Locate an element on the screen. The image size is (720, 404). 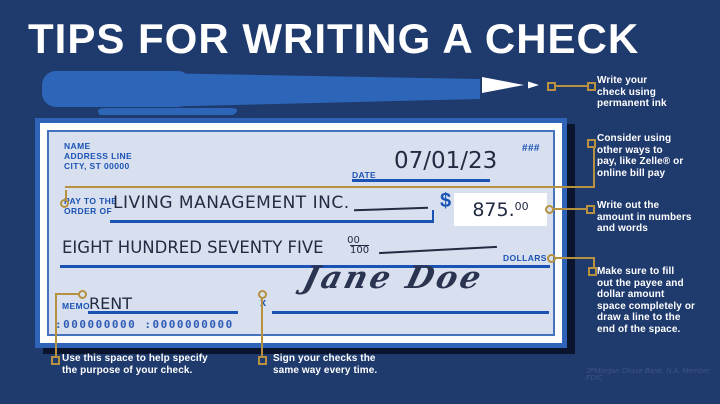
amount-words: EIGHT HUNDRED SEVENTY FIVE is located at coordinates (193, 247).